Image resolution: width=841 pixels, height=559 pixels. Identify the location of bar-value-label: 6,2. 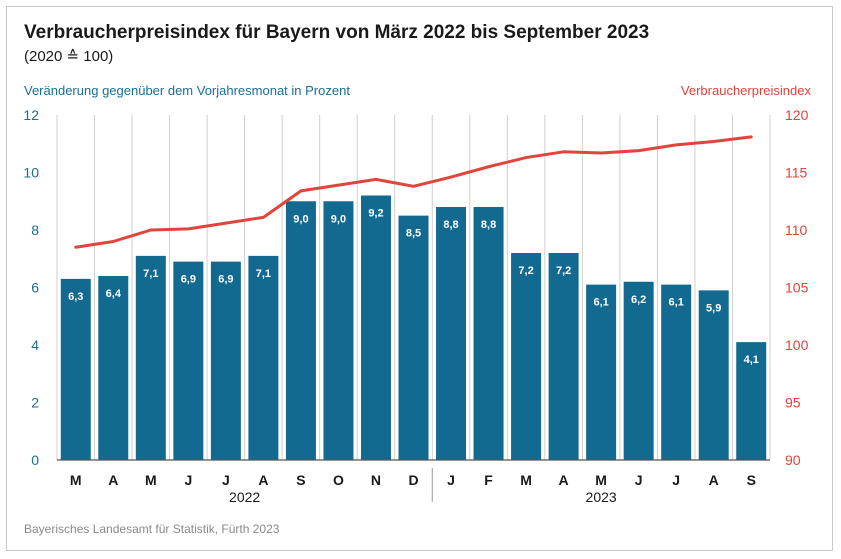
(638, 300).